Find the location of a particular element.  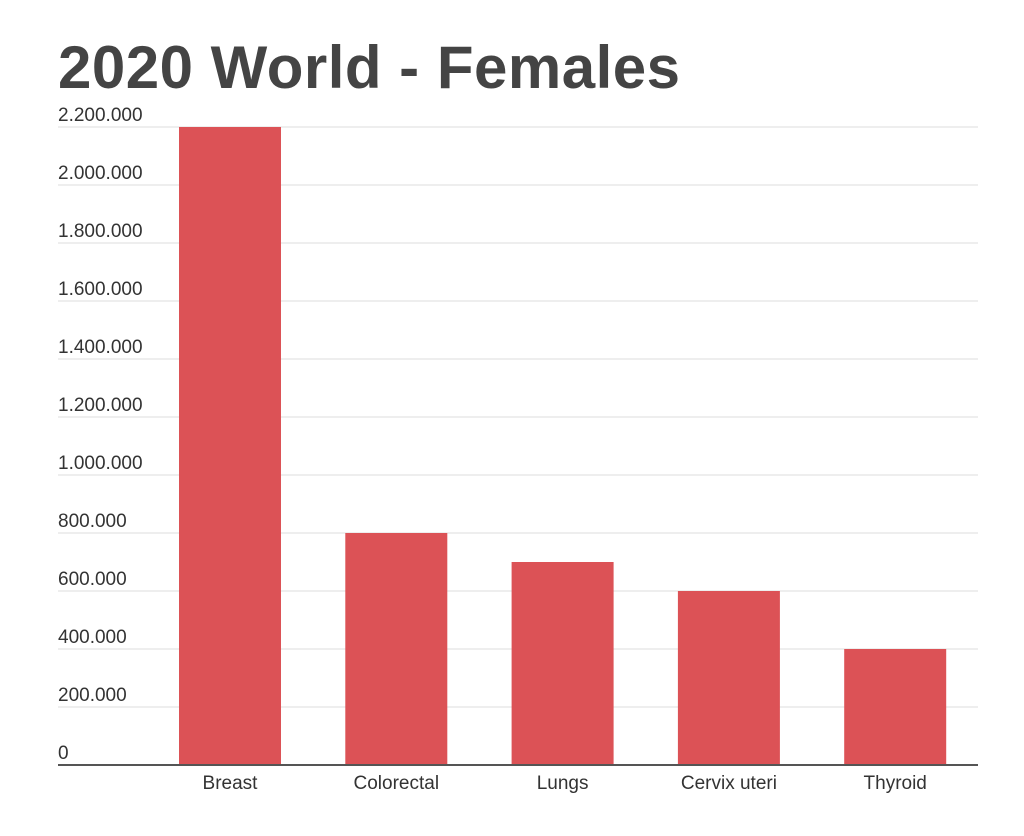

bar-breast is located at coordinates (230, 446).